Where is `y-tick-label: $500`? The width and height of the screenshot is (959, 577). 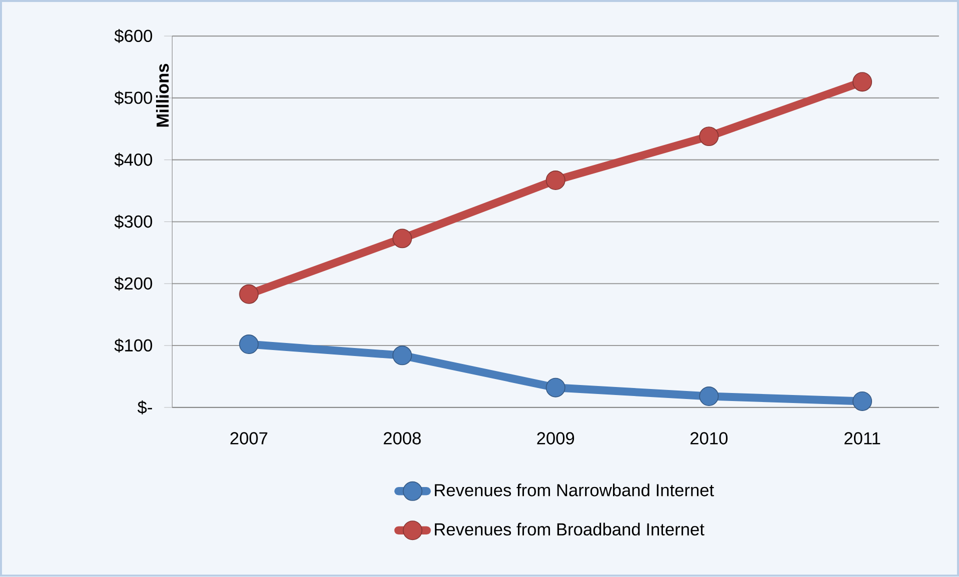
y-tick-label: $500 is located at coordinates (133, 98).